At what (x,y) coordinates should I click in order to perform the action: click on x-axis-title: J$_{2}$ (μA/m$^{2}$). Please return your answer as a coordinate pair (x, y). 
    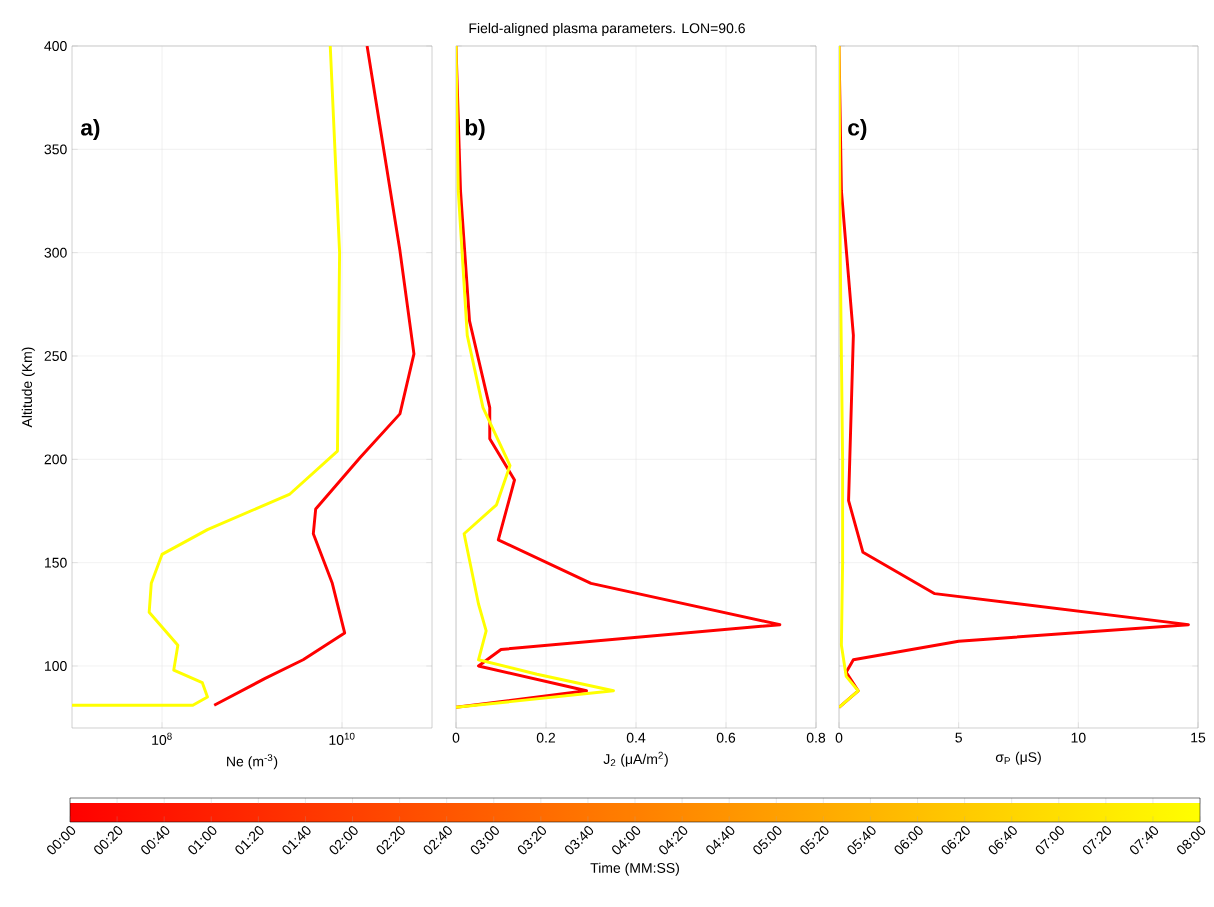
    Looking at the image, I should click on (635, 759).